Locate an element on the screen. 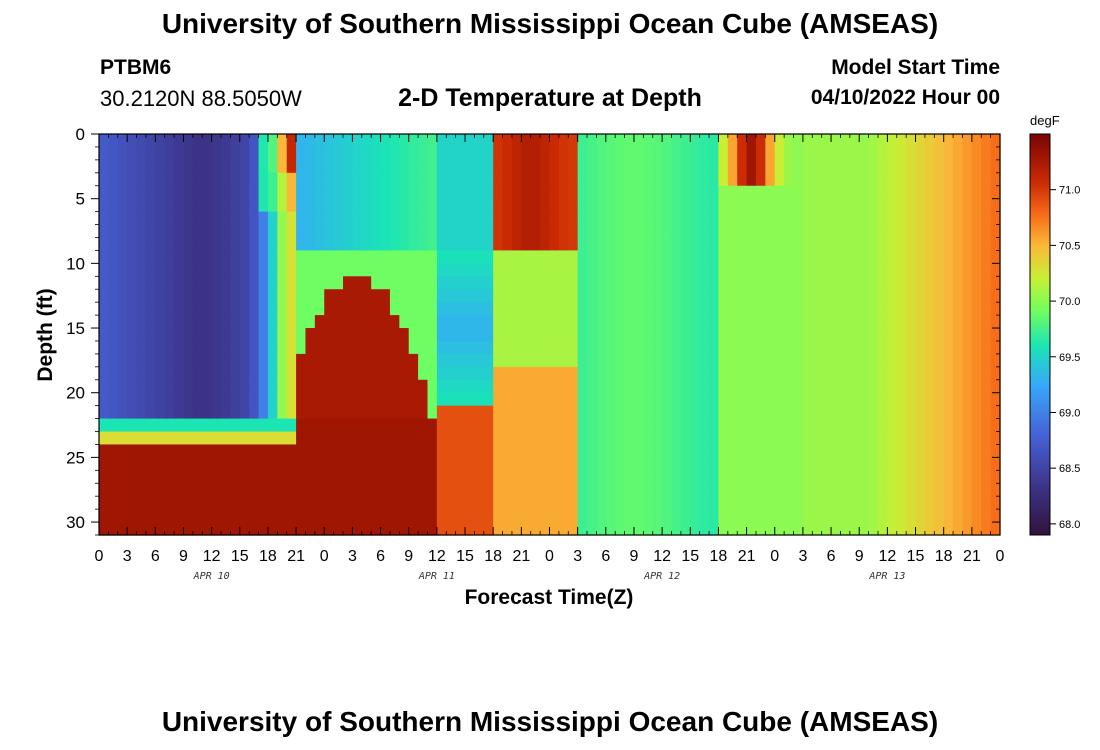  station-id: PTBM6 is located at coordinates (136, 67).